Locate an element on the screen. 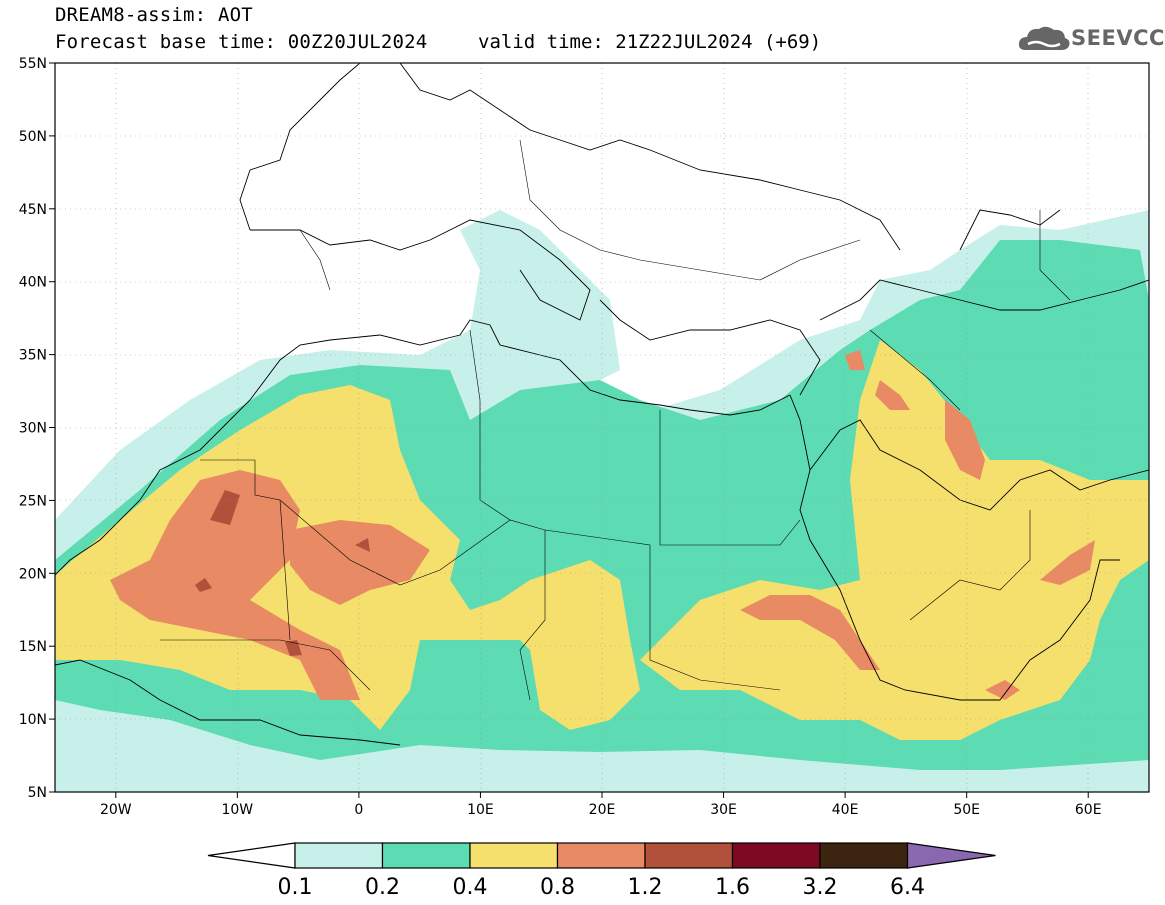  lat-label: 50N is located at coordinates (33, 137).